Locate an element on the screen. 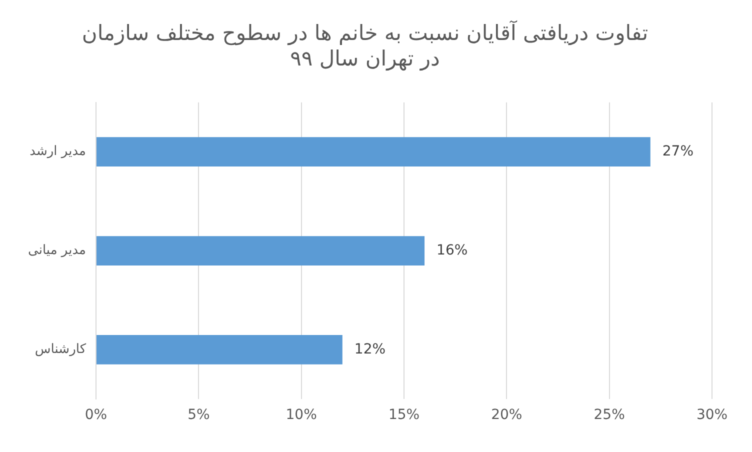  x-tick-label: 25% is located at coordinates (609, 415).